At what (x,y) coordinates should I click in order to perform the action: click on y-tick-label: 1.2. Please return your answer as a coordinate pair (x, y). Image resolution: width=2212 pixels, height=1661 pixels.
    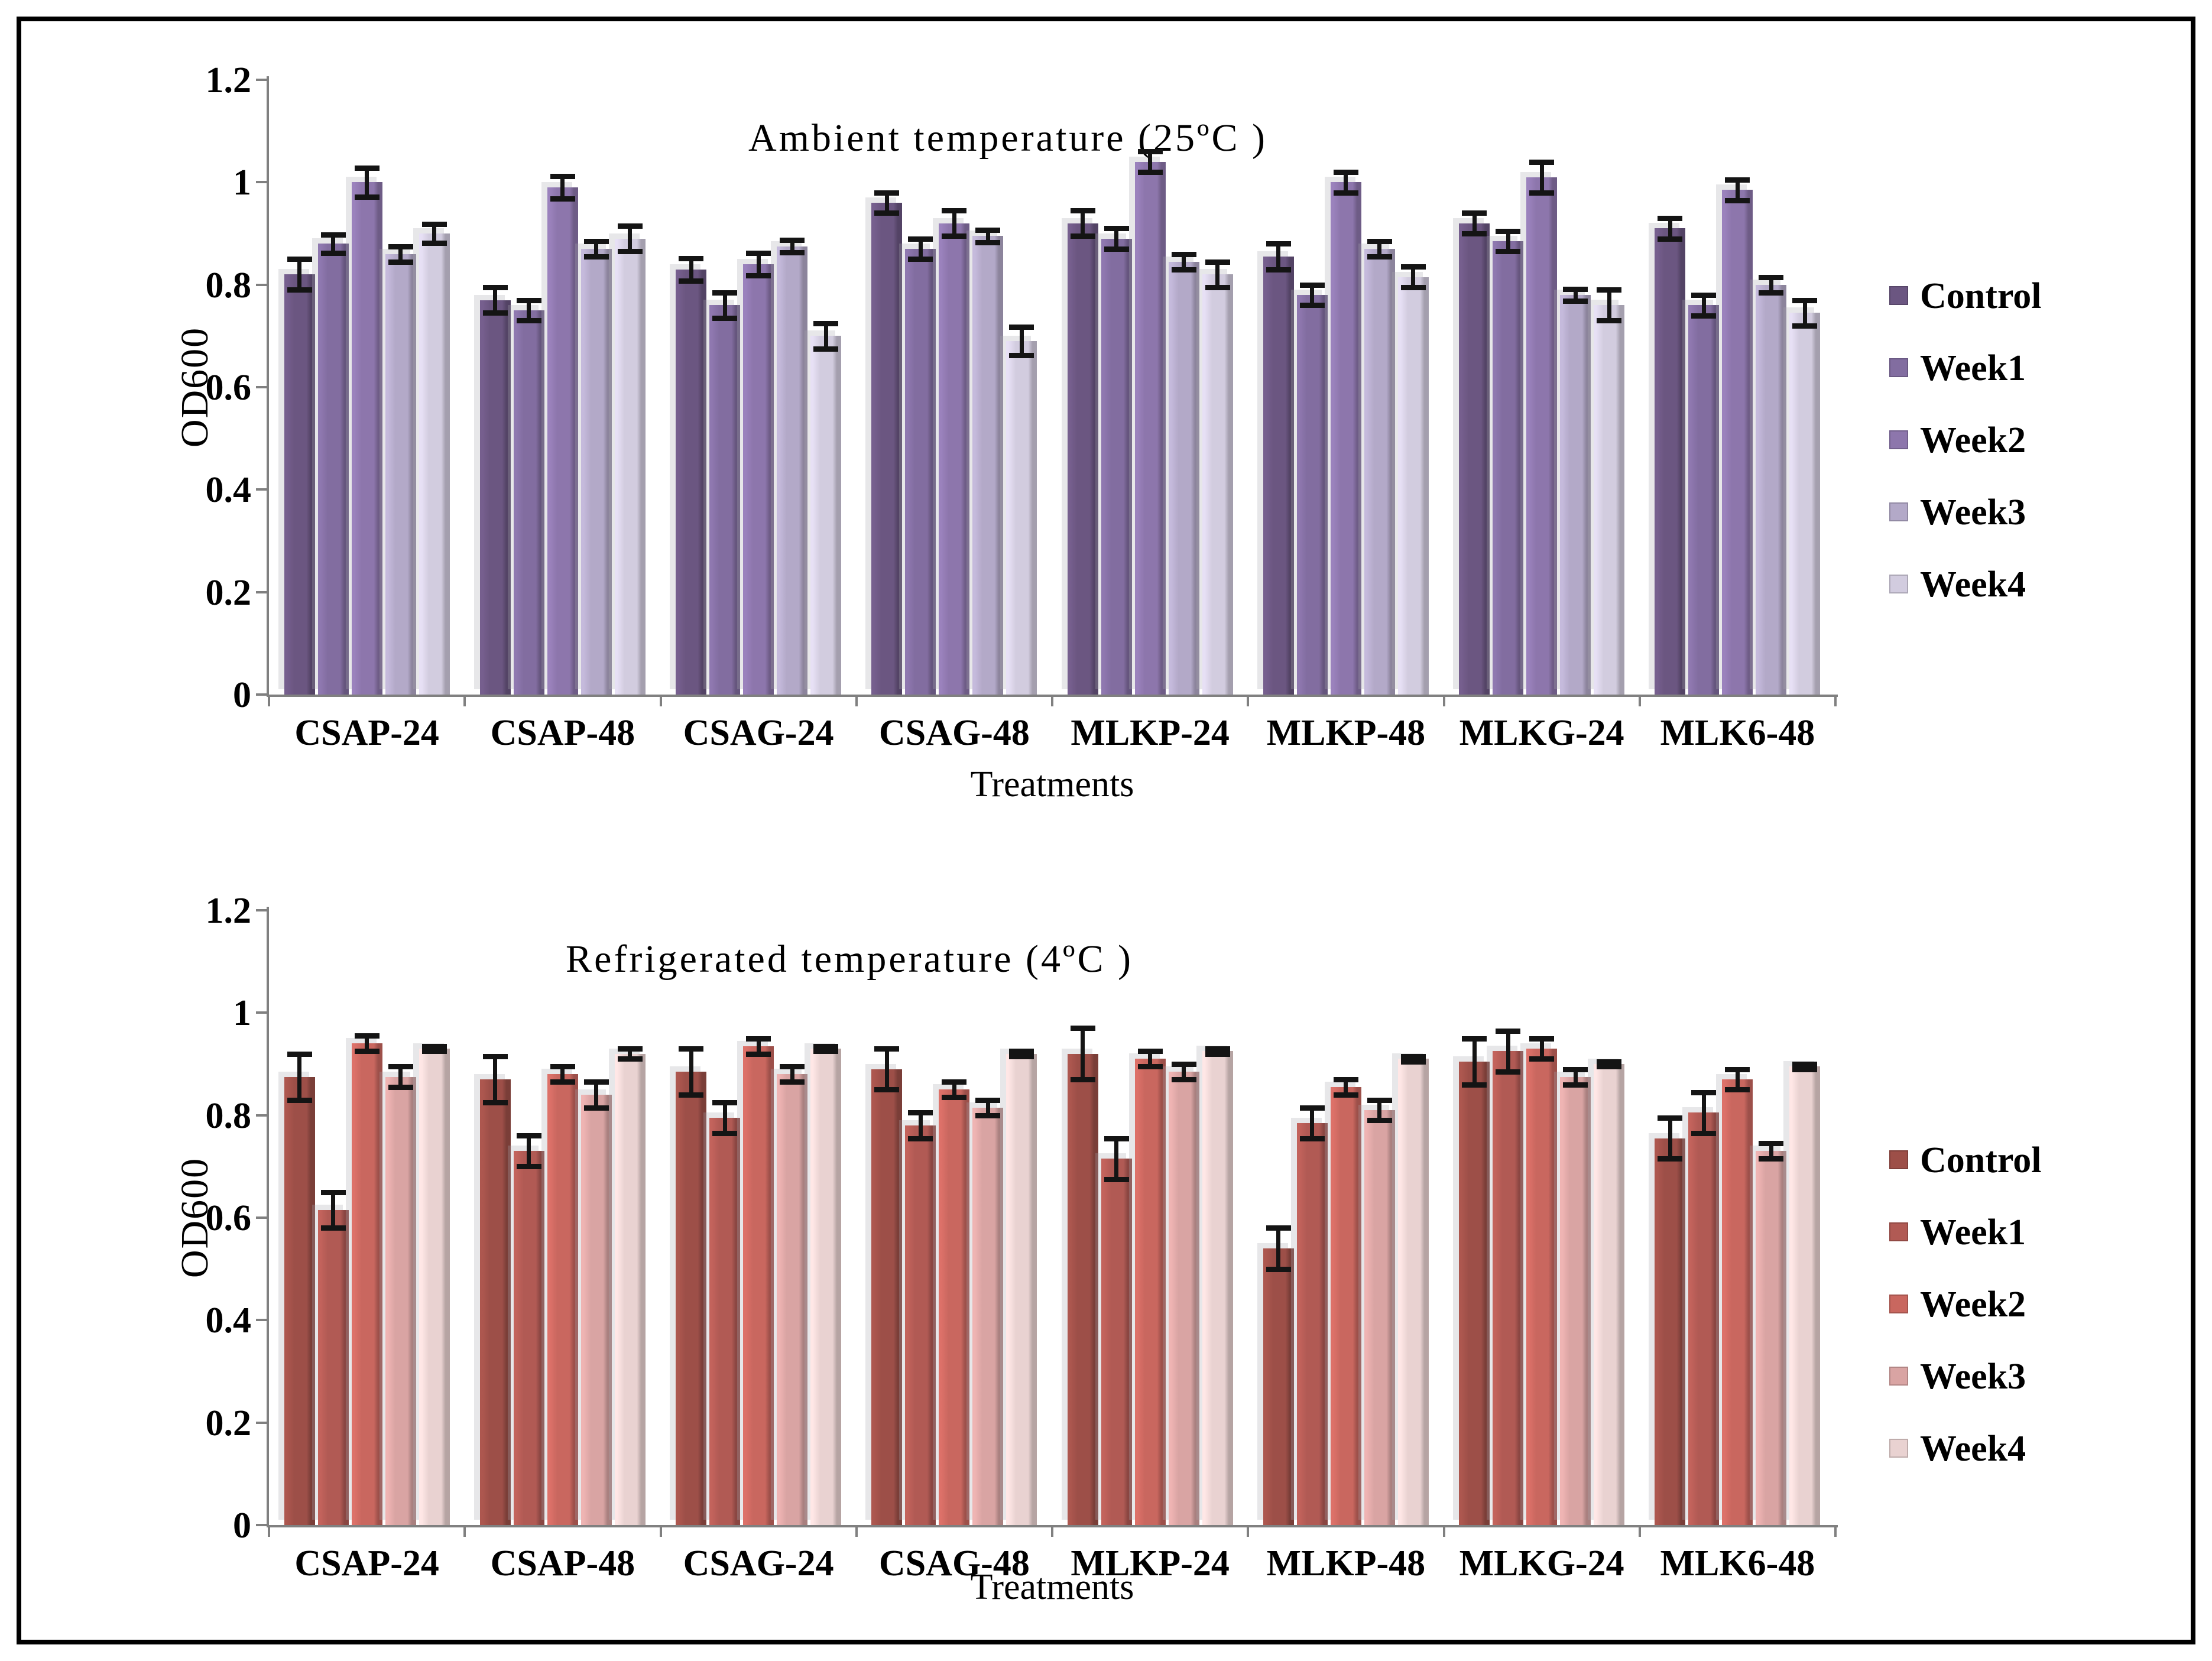
    Looking at the image, I should click on (228, 80).